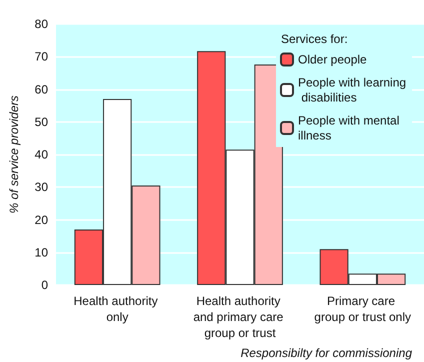 The image size is (424, 362). Describe the element at coordinates (240, 317) in the screenshot. I see `x-tick-label: Health authority and primary care group or trust` at that location.